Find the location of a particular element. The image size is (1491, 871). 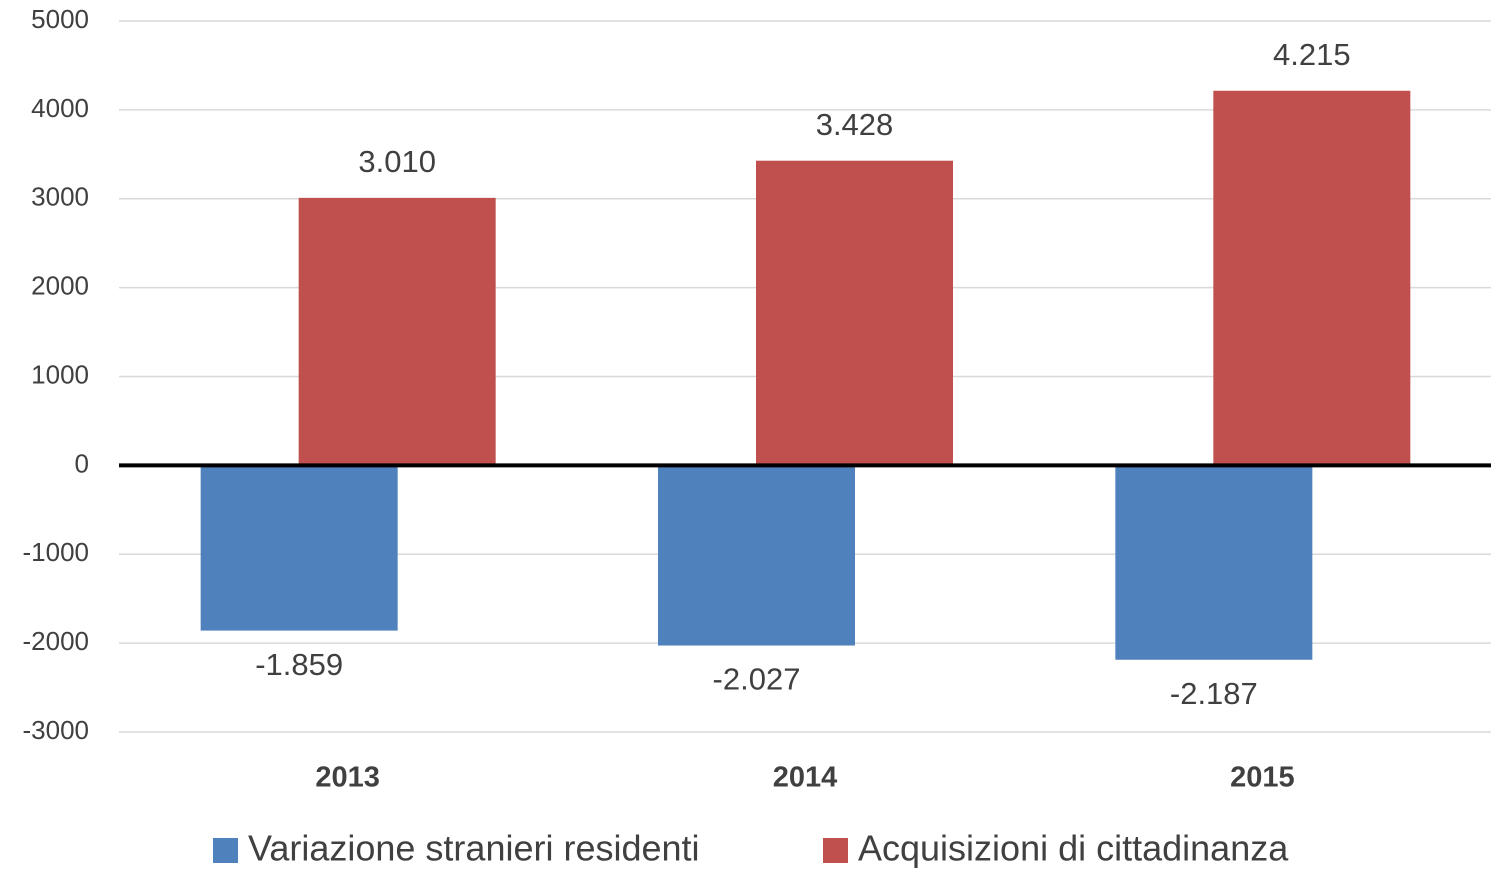

y-tick-label: -2000 is located at coordinates (56, 641).